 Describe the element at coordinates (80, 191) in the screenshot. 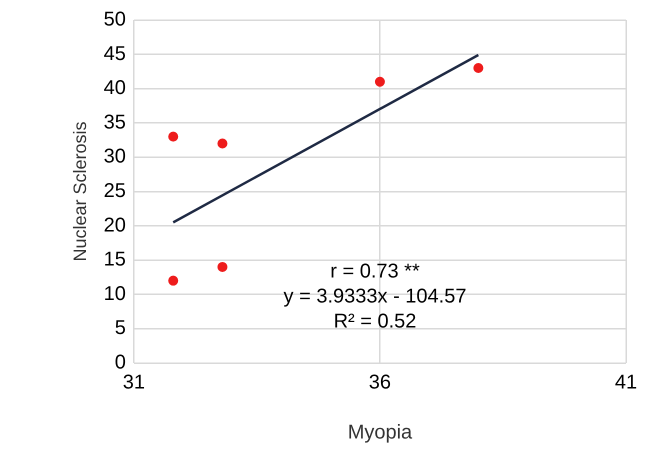

I see `y-axis-title: Nuclear Sclerosis` at that location.